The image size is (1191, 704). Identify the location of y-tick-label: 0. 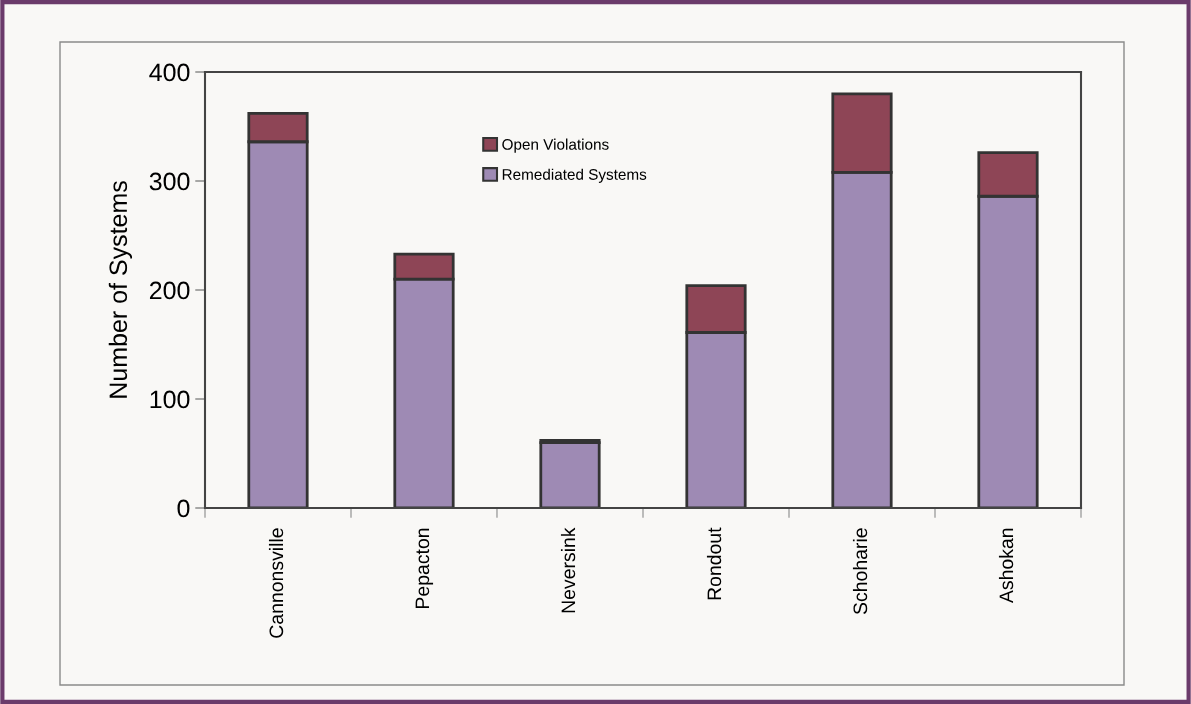
(183, 508).